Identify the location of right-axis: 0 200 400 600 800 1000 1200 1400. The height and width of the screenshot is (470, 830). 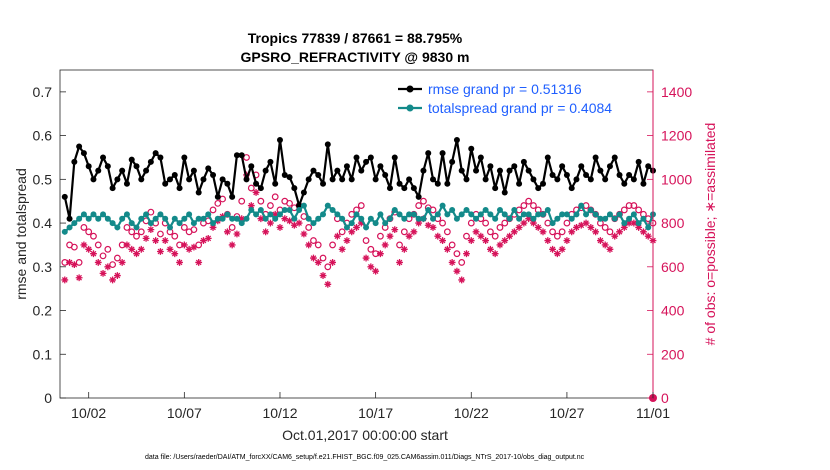
(669, 238).